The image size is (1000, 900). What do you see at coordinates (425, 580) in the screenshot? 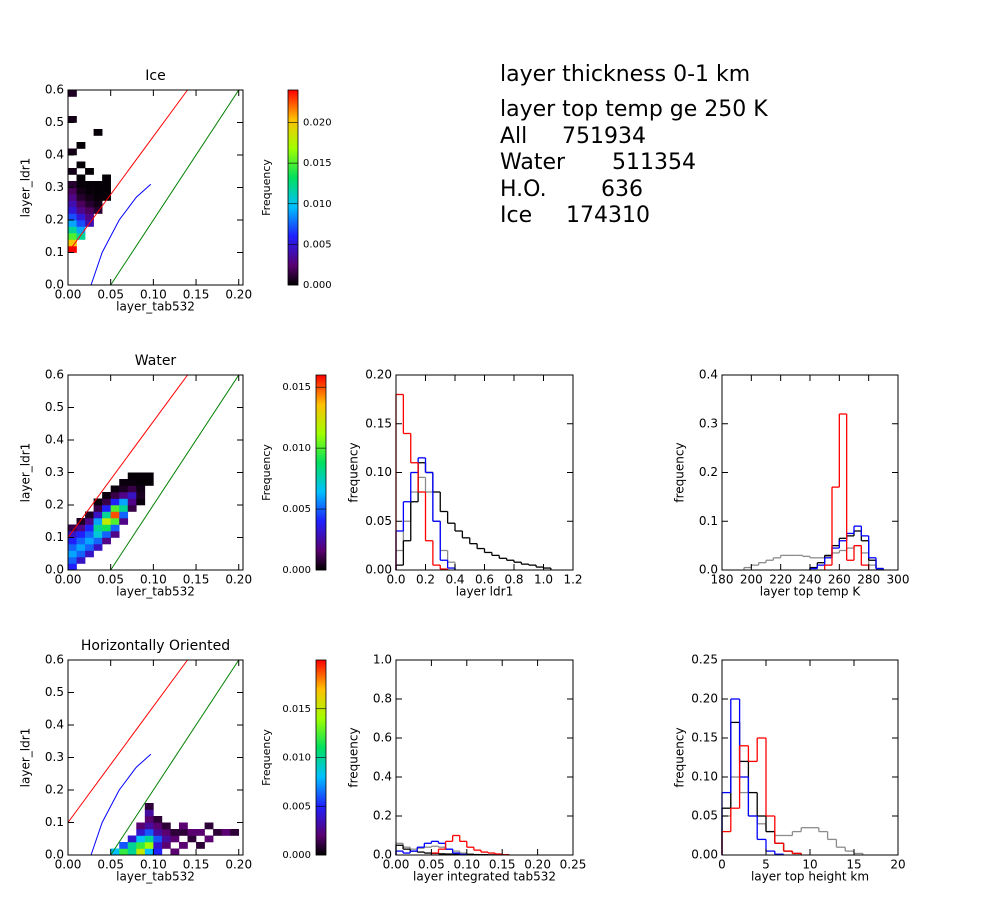
I see `x-tick-label: 0.2` at bounding box center [425, 580].